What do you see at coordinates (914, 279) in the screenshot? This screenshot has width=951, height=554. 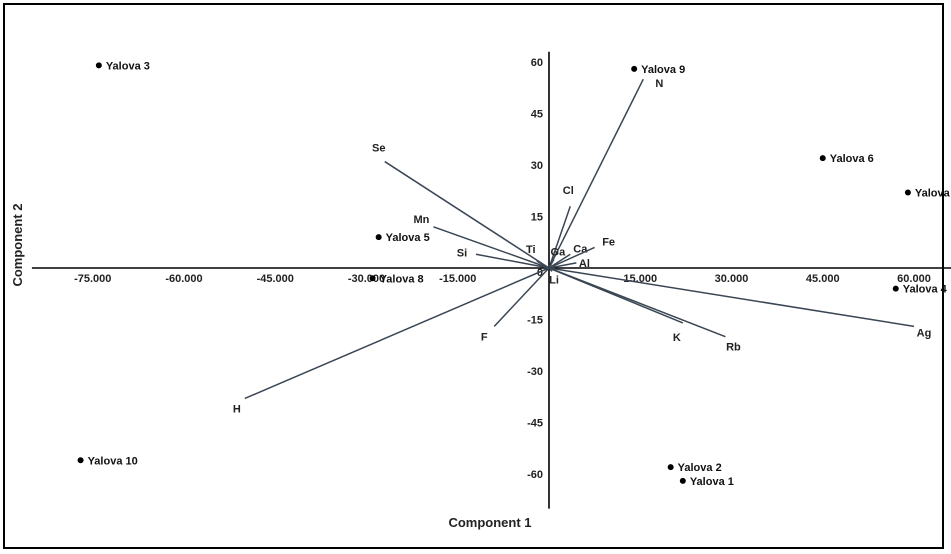 I see `x-tick-label: 60.000` at bounding box center [914, 279].